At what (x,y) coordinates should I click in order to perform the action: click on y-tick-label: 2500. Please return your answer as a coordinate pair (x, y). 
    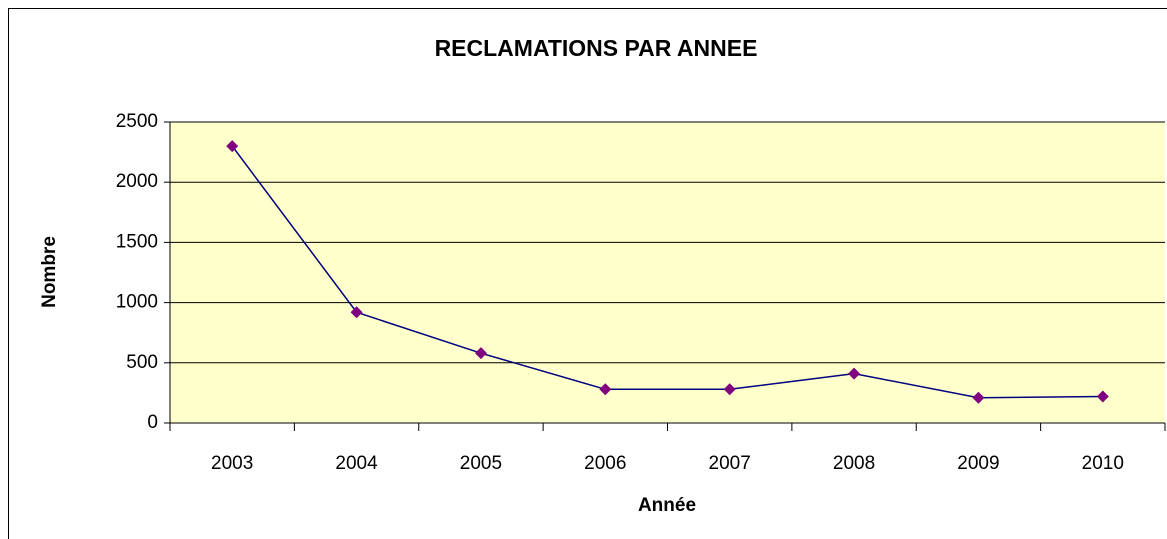
    Looking at the image, I should click on (137, 121).